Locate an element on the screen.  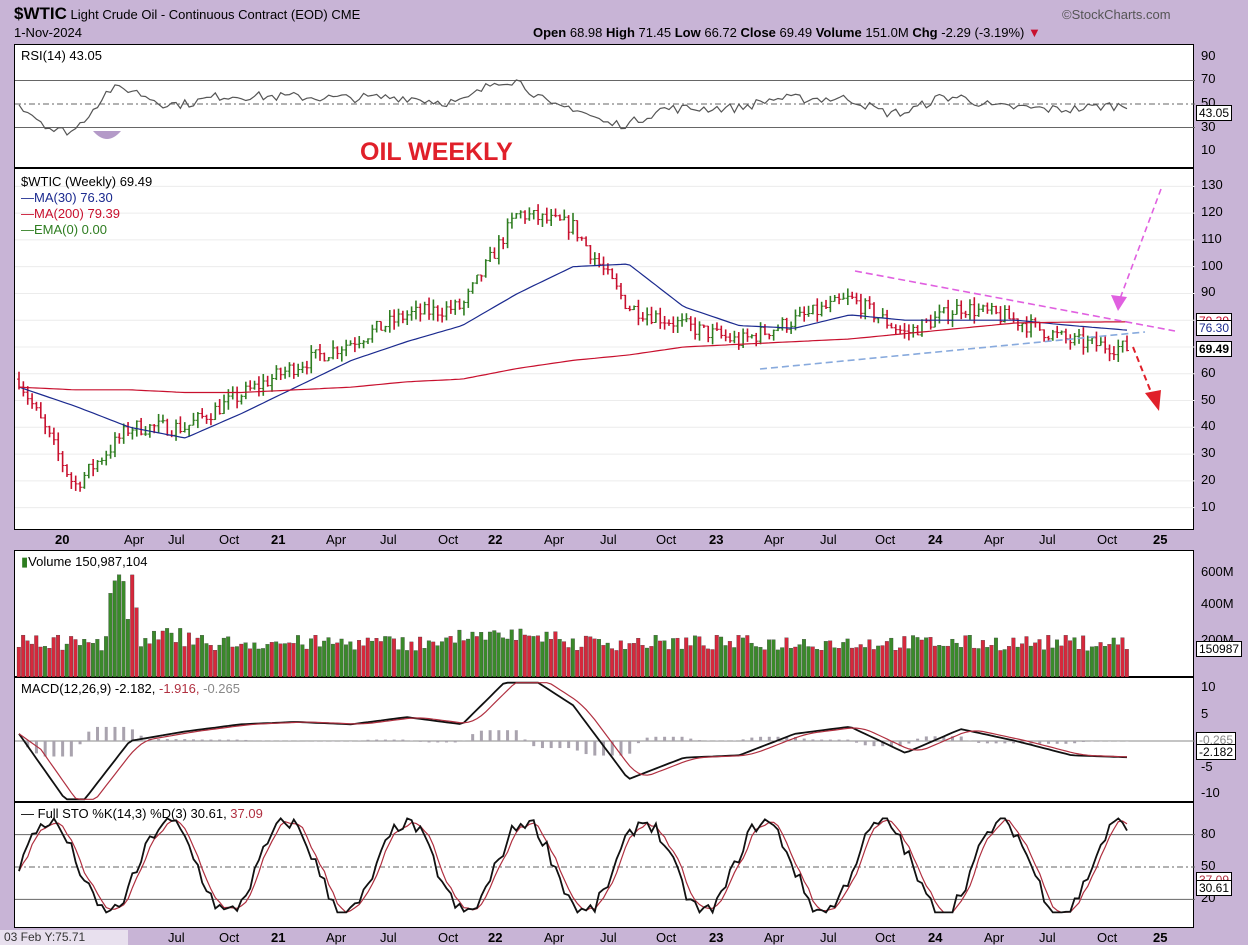
rsi-panel: RSI(14) 43.05 OIL WEEKLY is located at coordinates (604, 106).